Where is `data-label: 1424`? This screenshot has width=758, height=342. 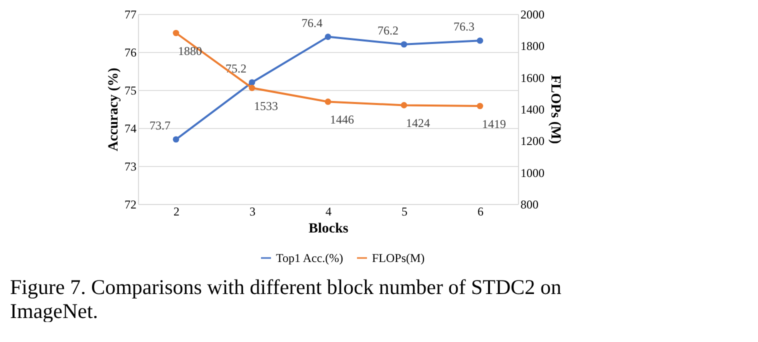 data-label: 1424 is located at coordinates (418, 123).